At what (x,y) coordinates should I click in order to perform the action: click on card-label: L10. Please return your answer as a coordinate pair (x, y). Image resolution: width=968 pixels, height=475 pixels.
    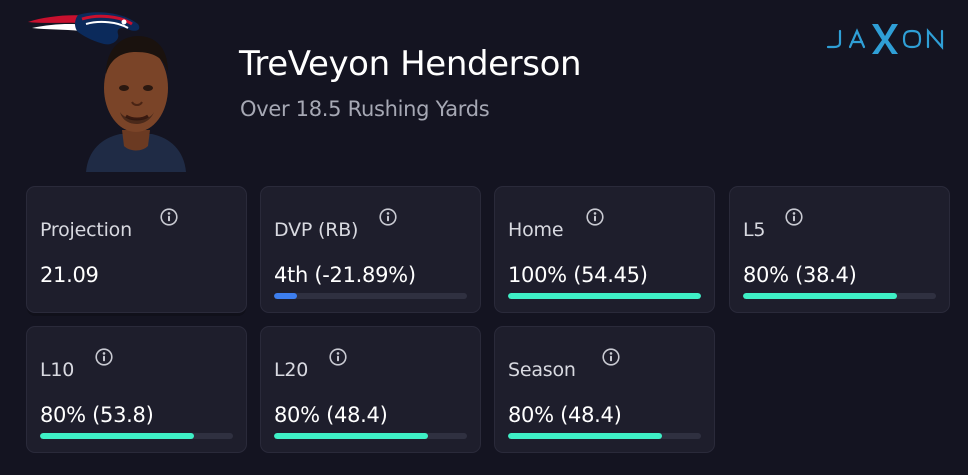
    Looking at the image, I should click on (57, 370).